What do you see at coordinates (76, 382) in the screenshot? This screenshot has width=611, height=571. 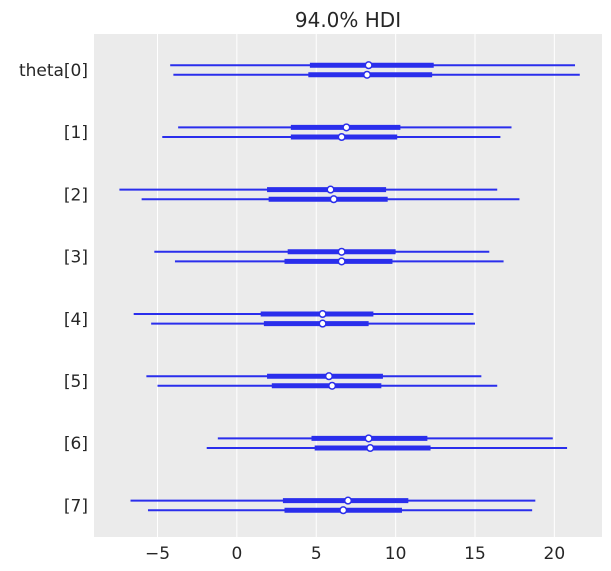 I see `y-tick-label: [5]` at bounding box center [76, 382].